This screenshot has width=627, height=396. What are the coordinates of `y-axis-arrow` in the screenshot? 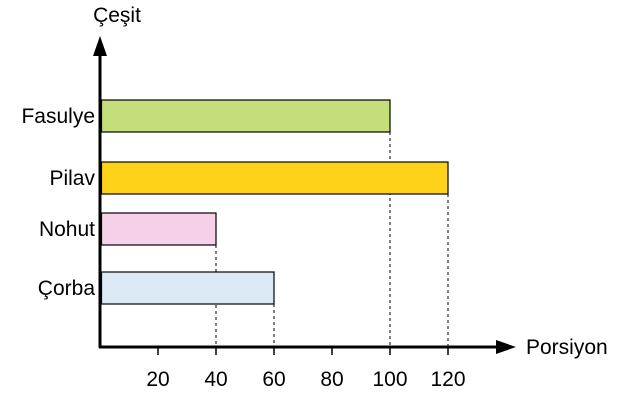 It's located at (100, 46).